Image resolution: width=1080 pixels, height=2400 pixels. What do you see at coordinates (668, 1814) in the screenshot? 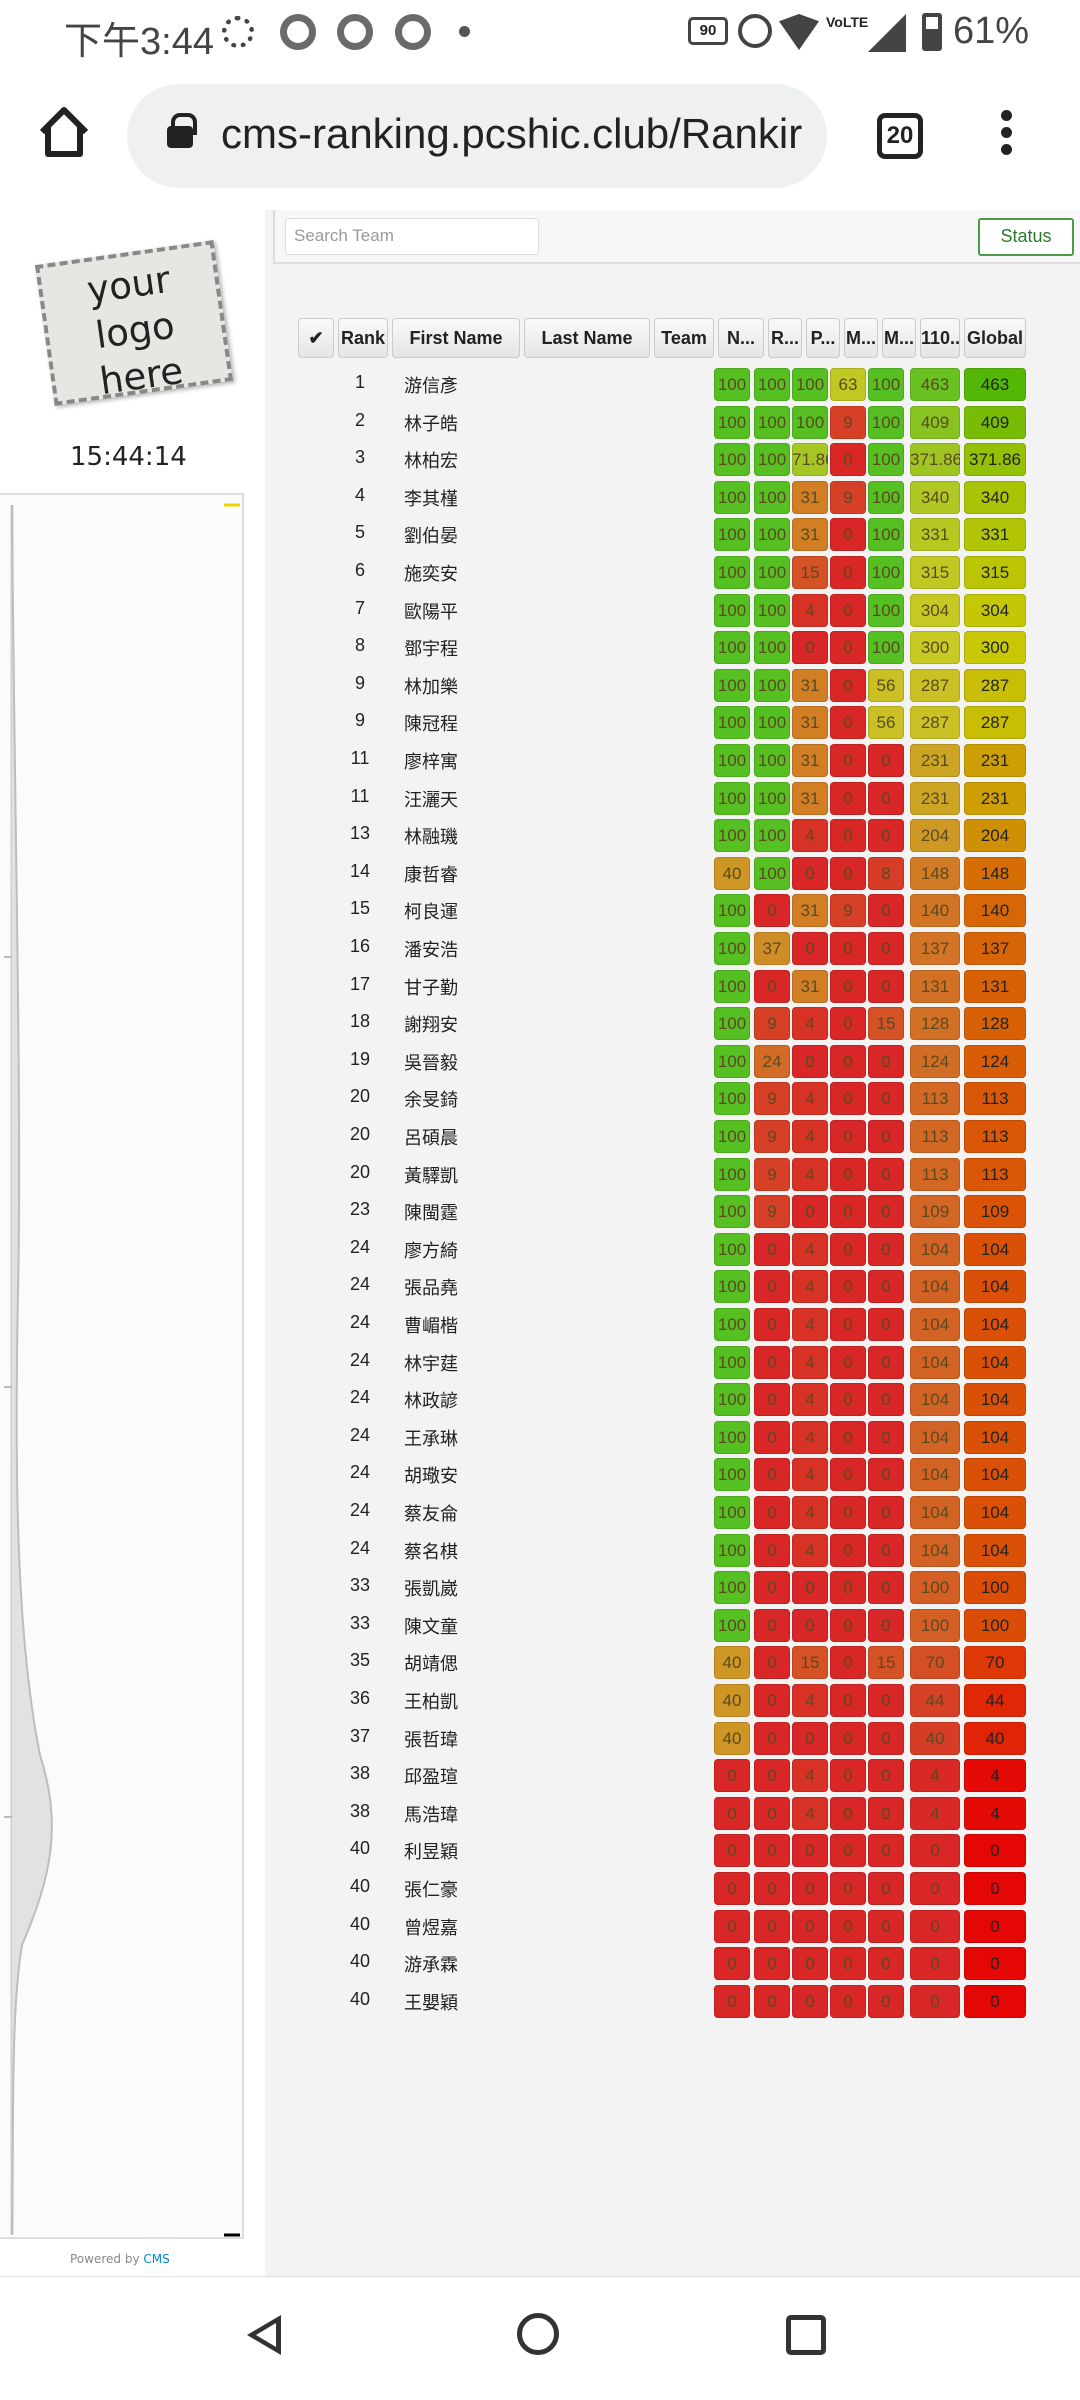
I see `table-row: 38 馬浩瑋 0 0 4 0 0 4 4` at bounding box center [668, 1814].